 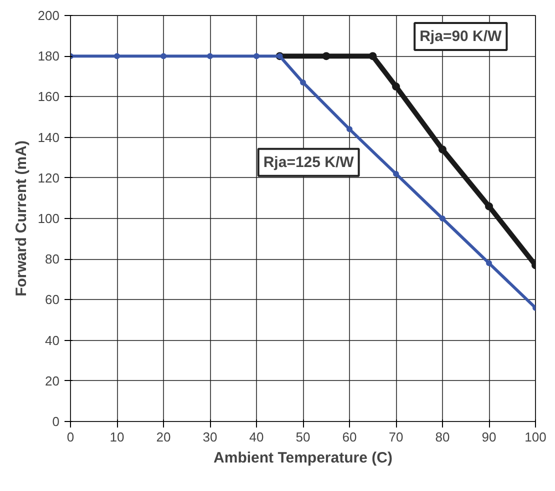 What do you see at coordinates (489, 437) in the screenshot?
I see `x-tick-label: 90` at bounding box center [489, 437].